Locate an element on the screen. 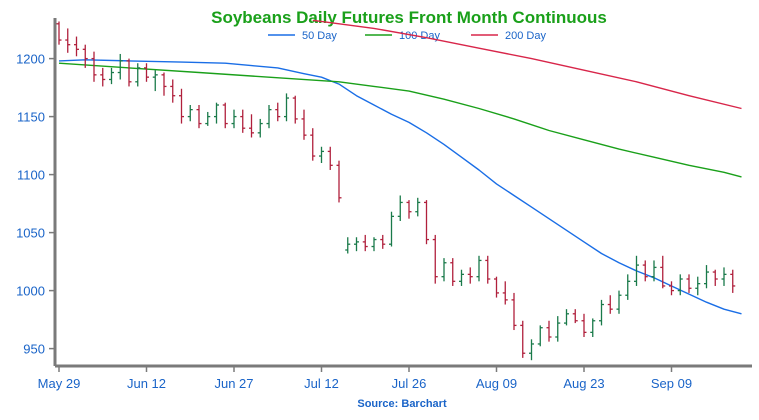 The height and width of the screenshot is (420, 759). x-tick-label: Sep 09 is located at coordinates (671, 383).